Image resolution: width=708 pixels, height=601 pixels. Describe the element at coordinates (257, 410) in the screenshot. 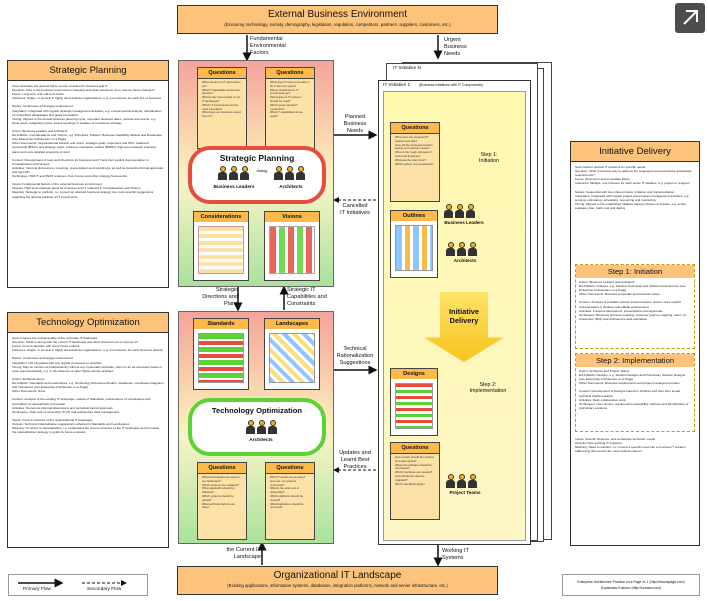

I see `ring-title: Technology Optimization` at that location.